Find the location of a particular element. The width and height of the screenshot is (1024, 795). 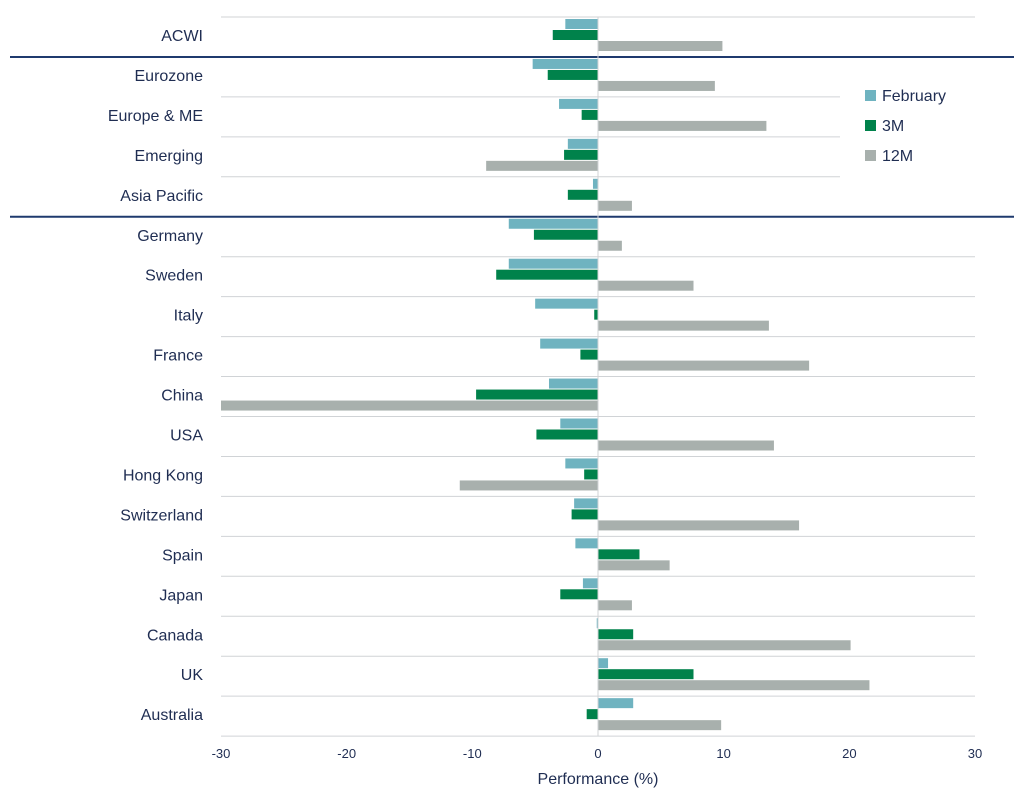

bar-12m-switzerland is located at coordinates (699, 525).